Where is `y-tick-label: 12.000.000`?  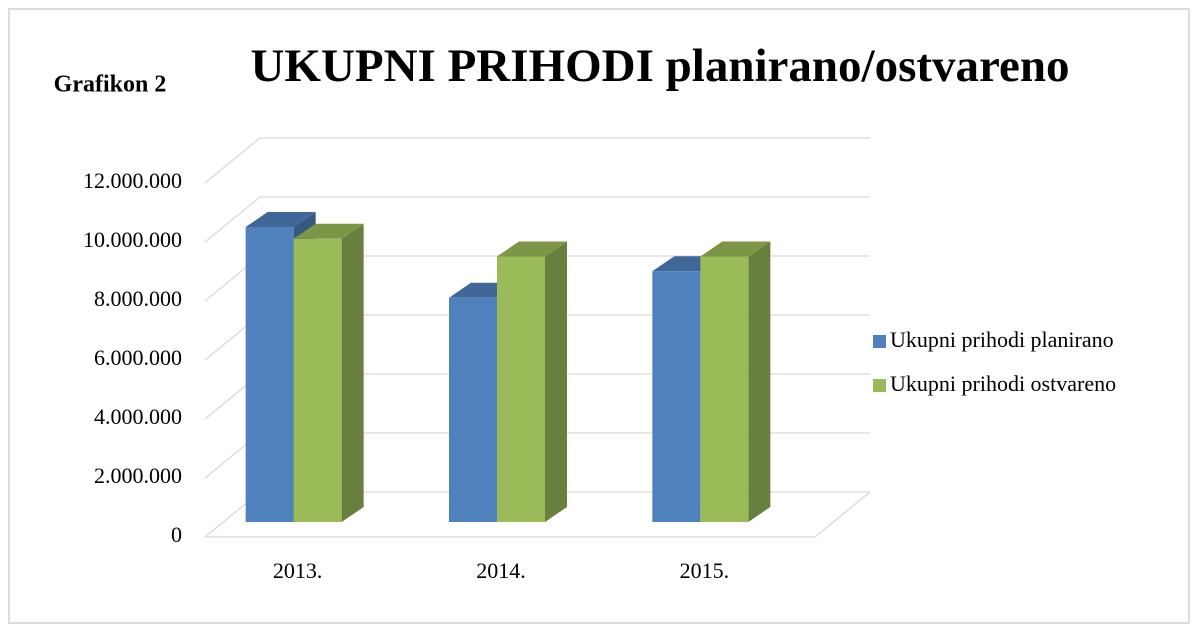
y-tick-label: 12.000.000 is located at coordinates (132, 180).